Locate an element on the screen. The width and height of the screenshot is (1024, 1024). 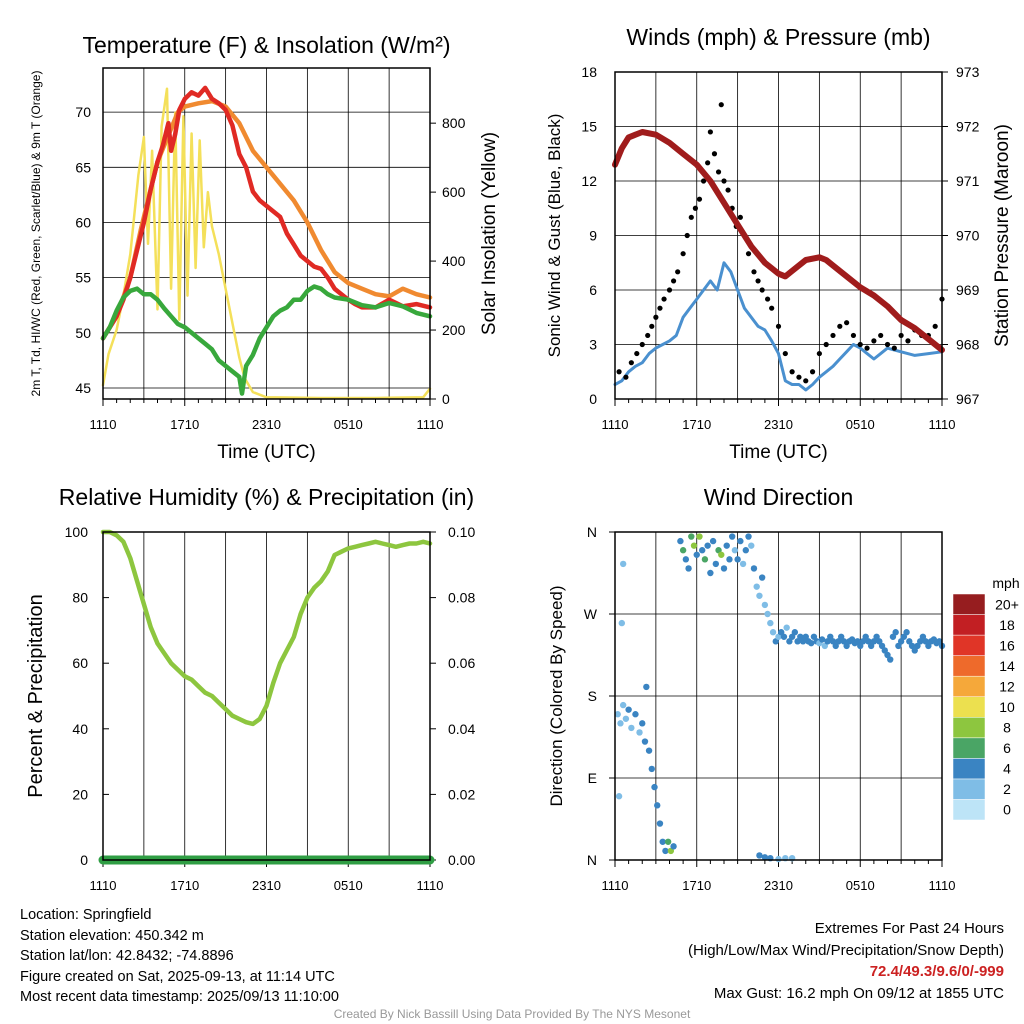
y2-tick-label: 0 is located at coordinates (446, 399).